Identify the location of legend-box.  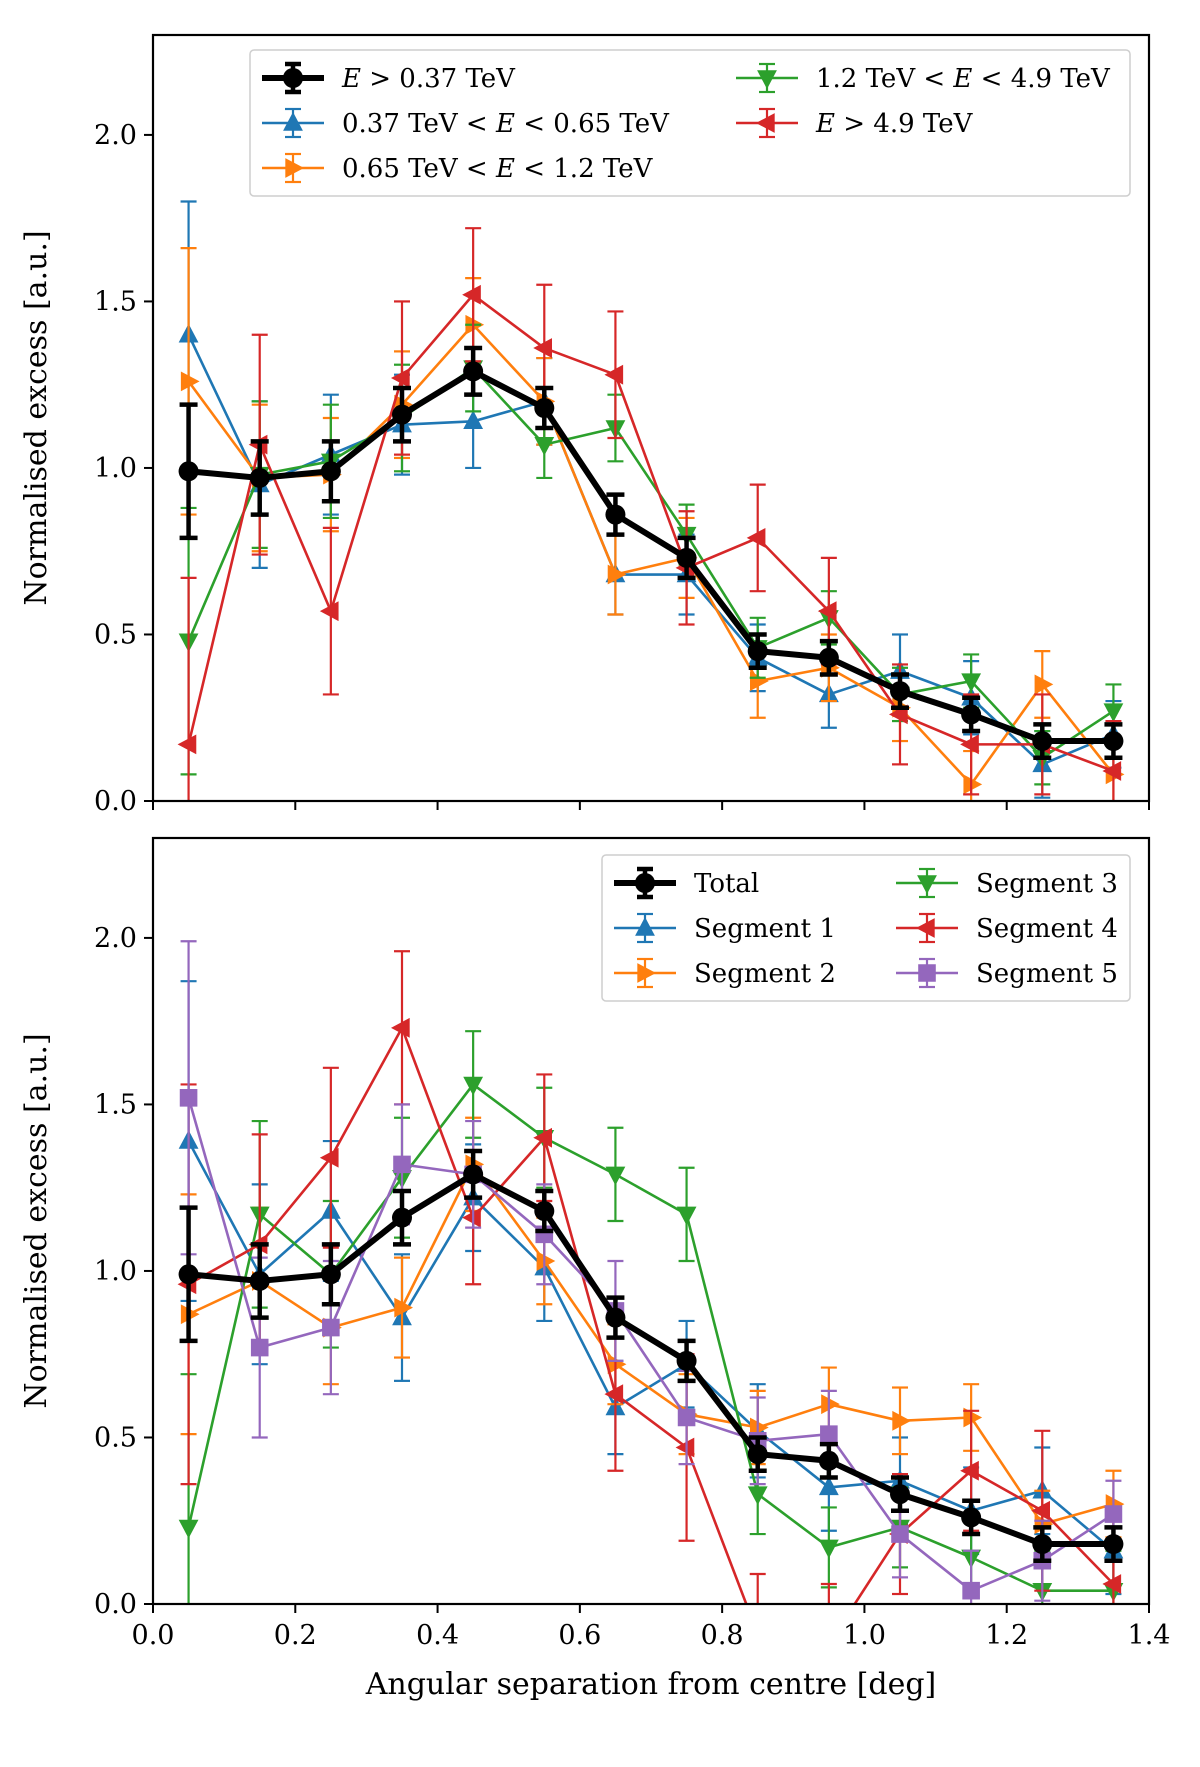
(866, 928).